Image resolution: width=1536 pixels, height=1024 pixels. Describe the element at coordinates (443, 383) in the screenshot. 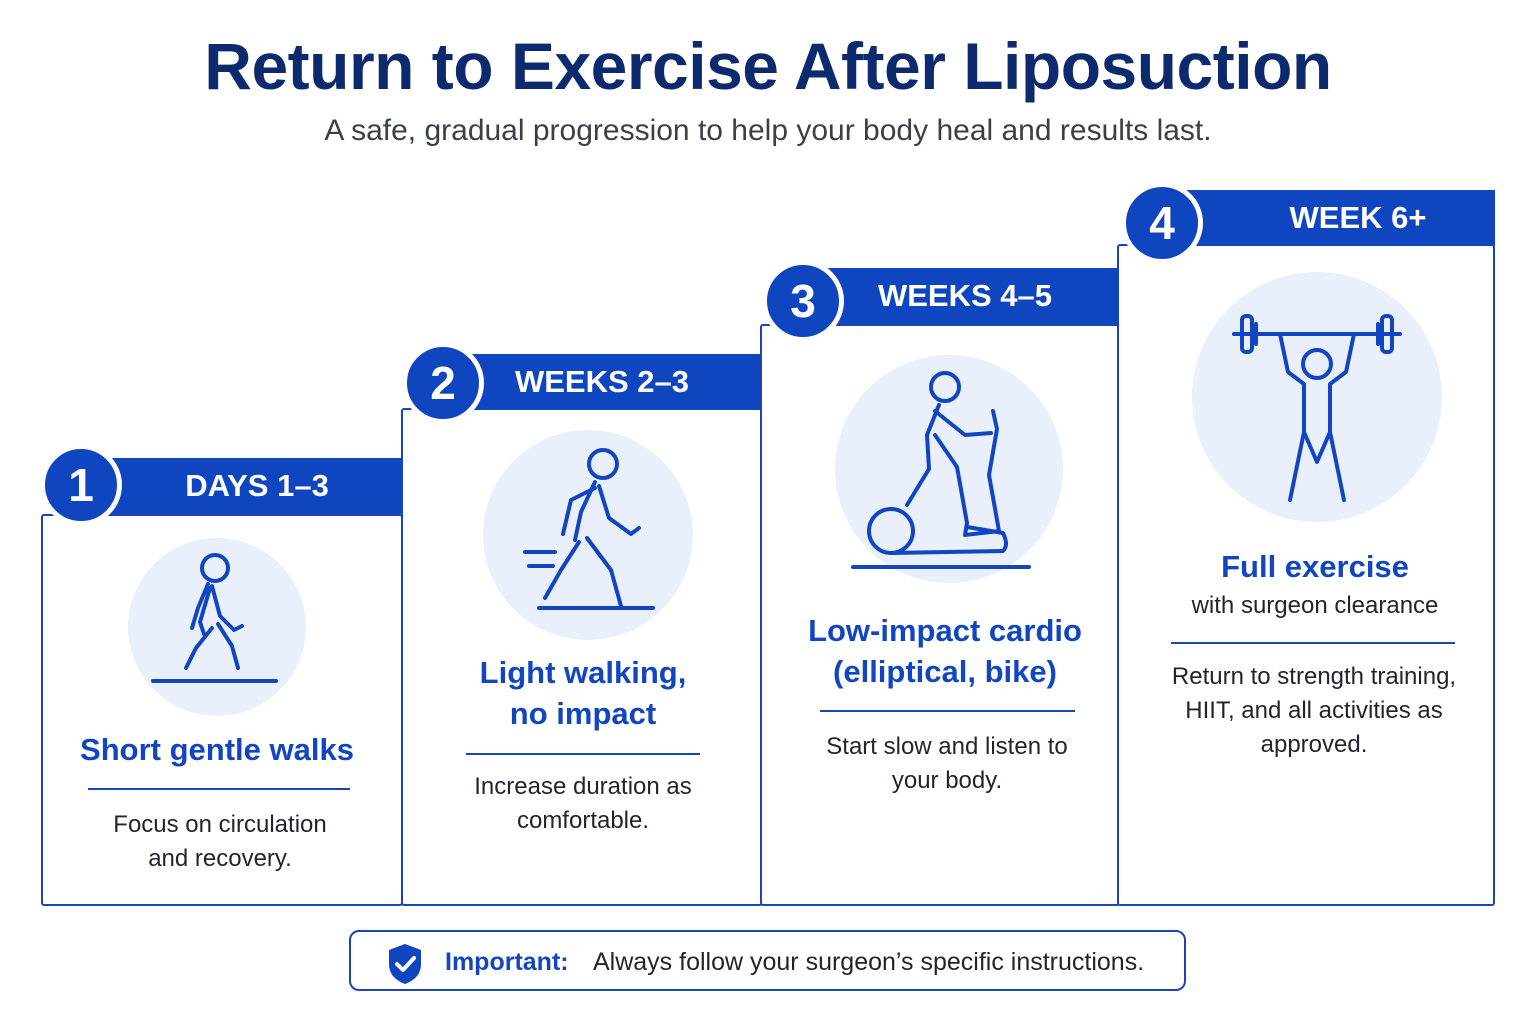

I see `step-number-badge: 2` at that location.